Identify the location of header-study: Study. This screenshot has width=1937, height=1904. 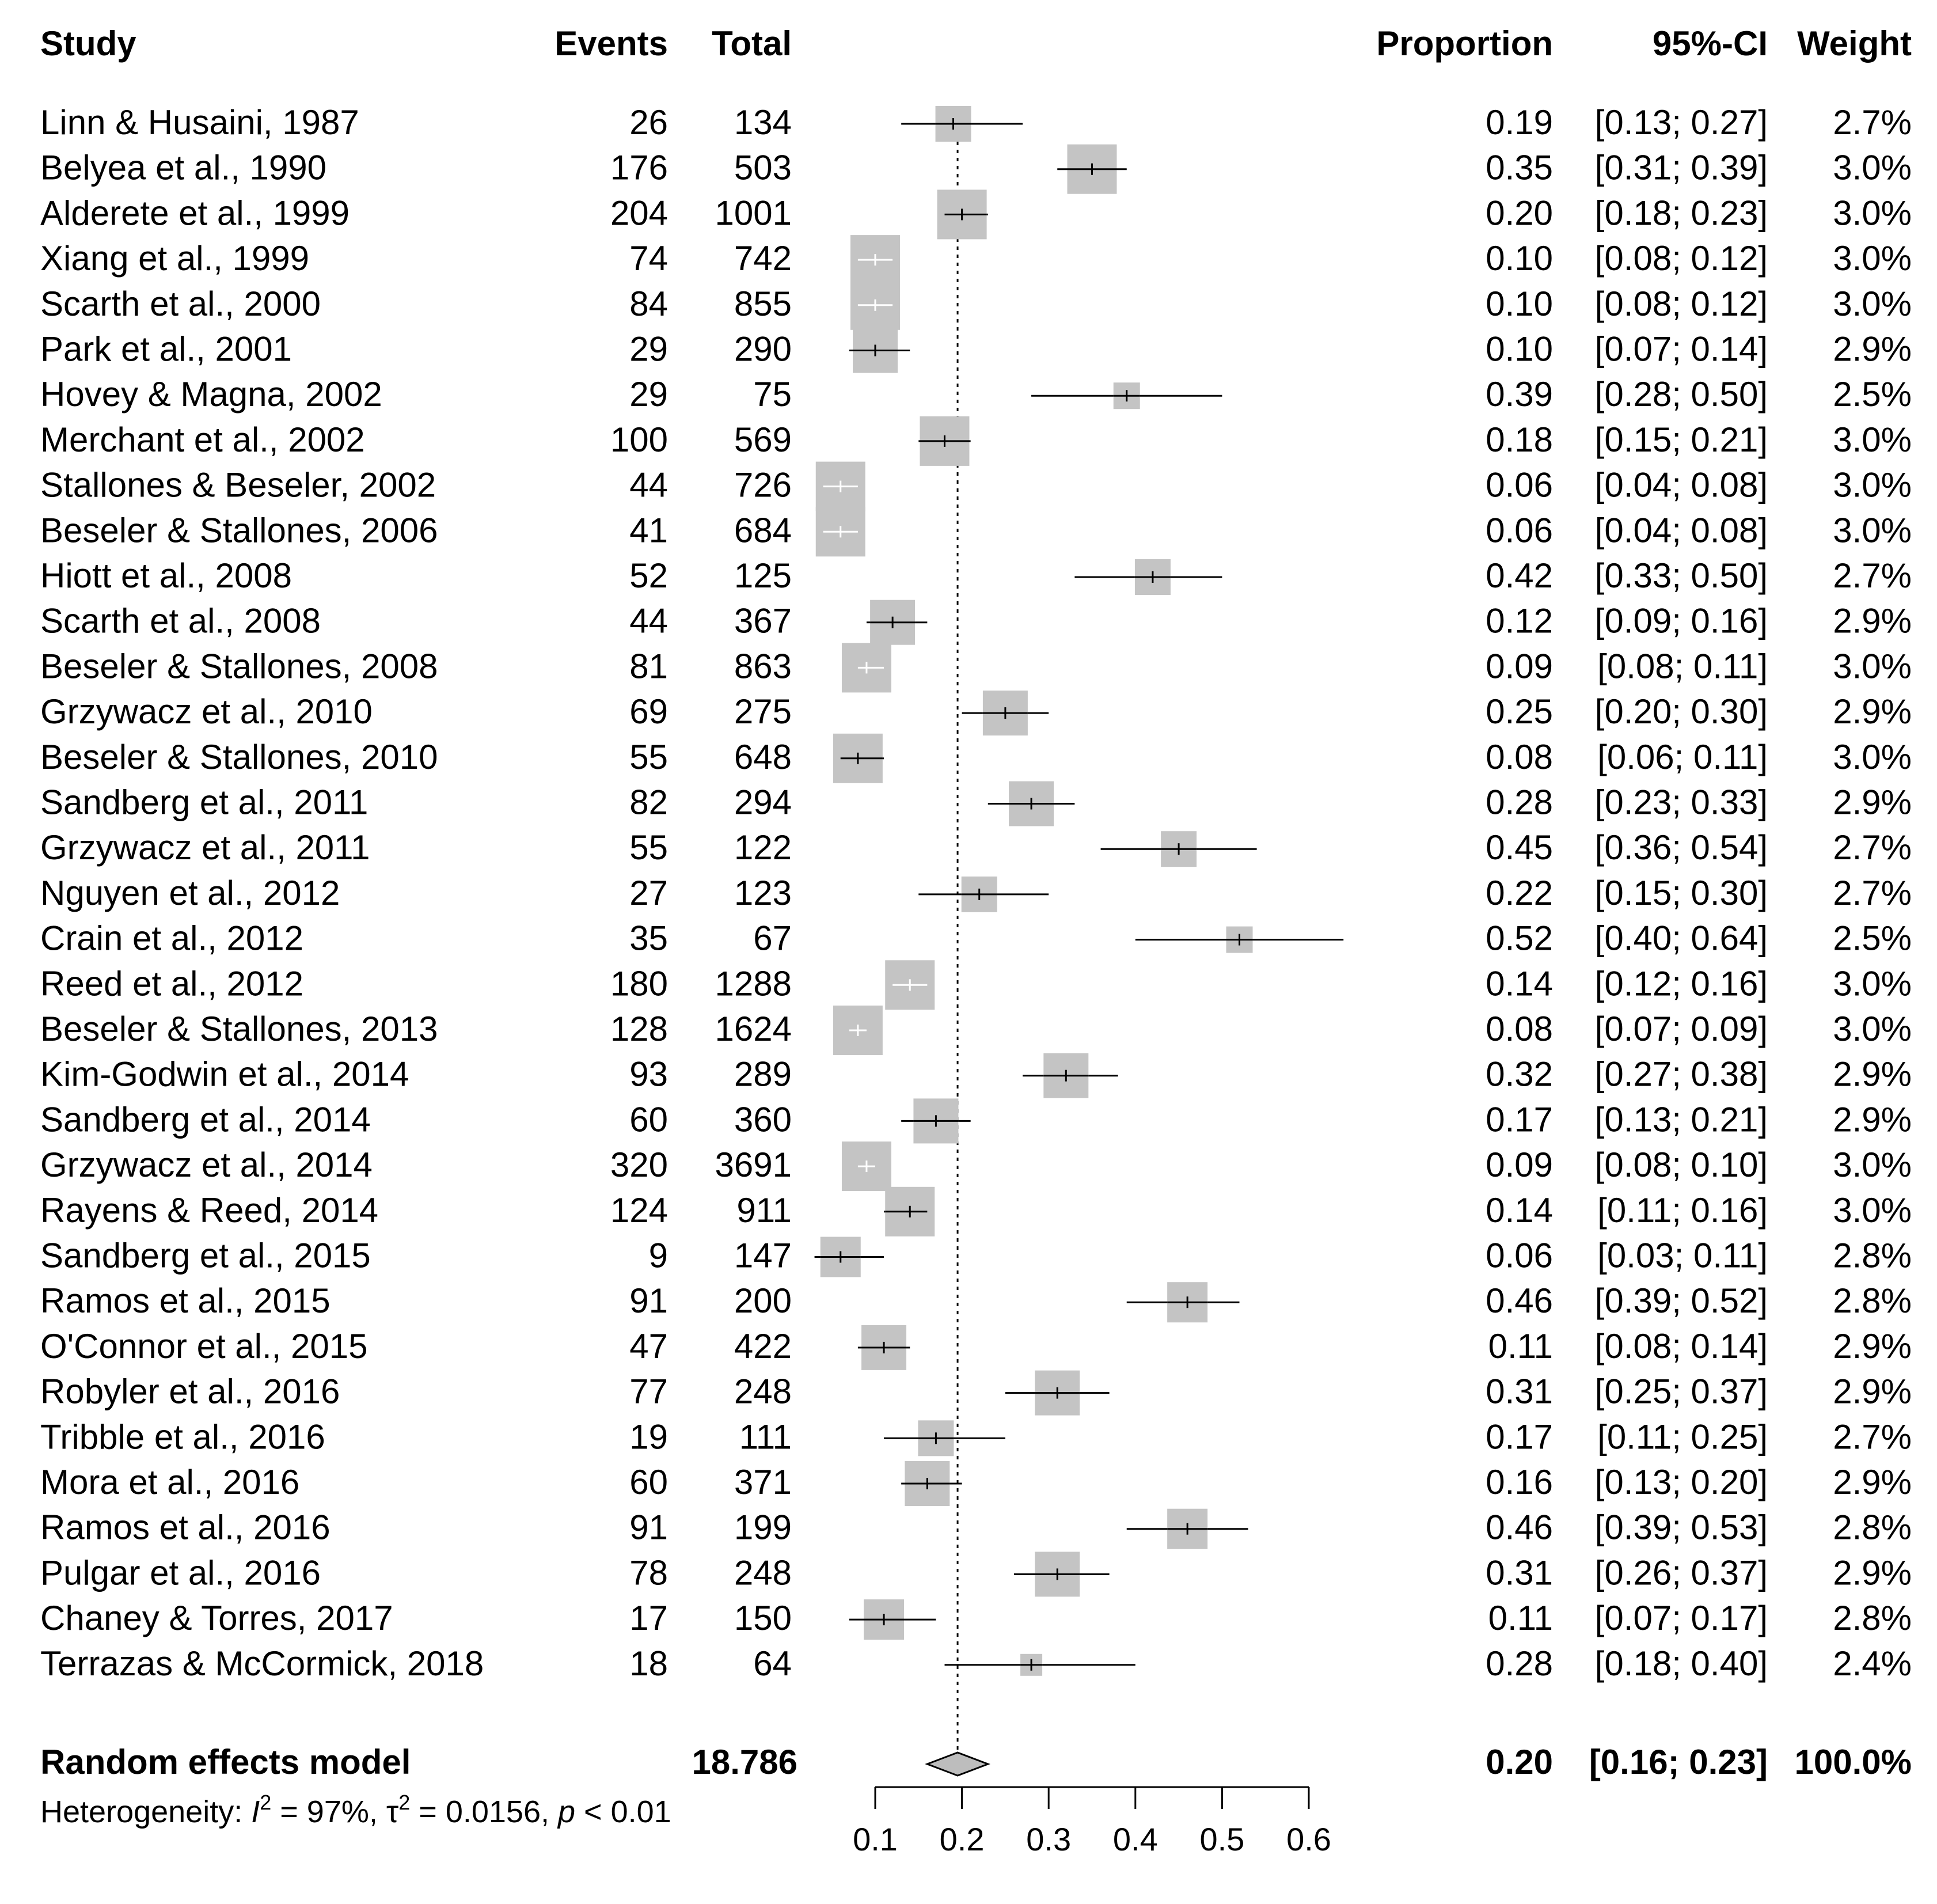
(88, 44).